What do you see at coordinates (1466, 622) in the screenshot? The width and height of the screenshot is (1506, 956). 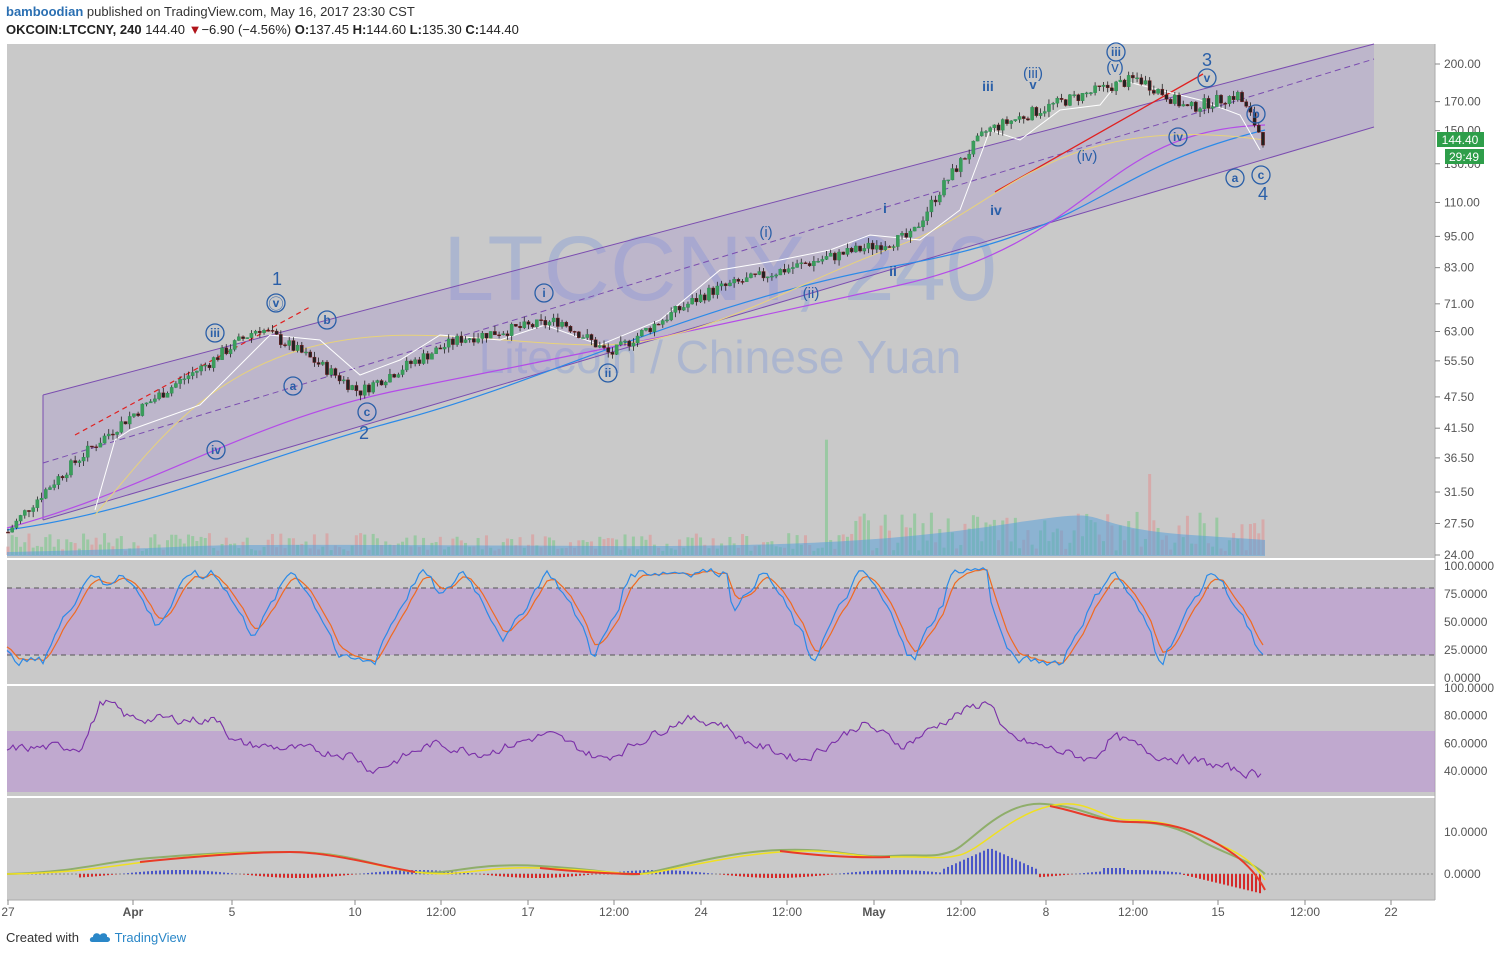 I see `stoch-tick-label: 50.0000` at bounding box center [1466, 622].